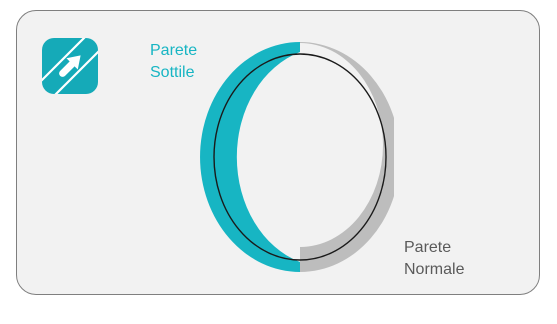  I want to click on thin-wall-label-line-1: Parete, so click(174, 50).